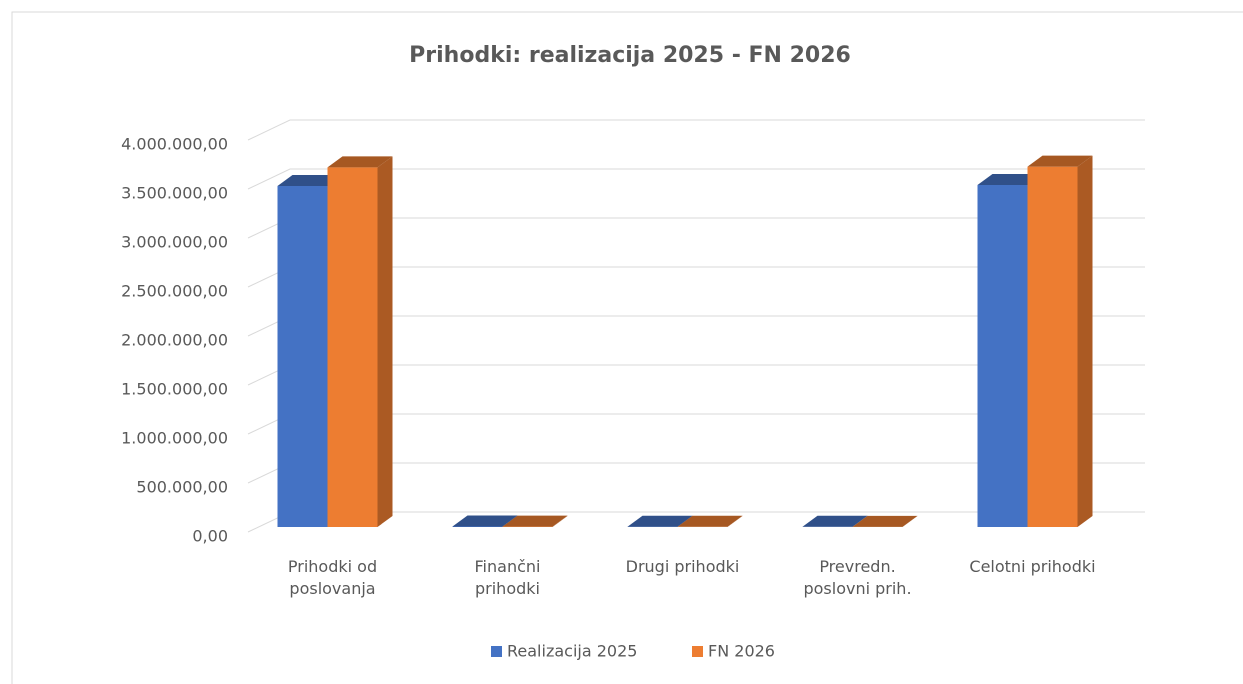 This screenshot has height=684, width=1243. What do you see at coordinates (174, 242) in the screenshot?
I see `y-tick-label: 3.000.000,00` at bounding box center [174, 242].